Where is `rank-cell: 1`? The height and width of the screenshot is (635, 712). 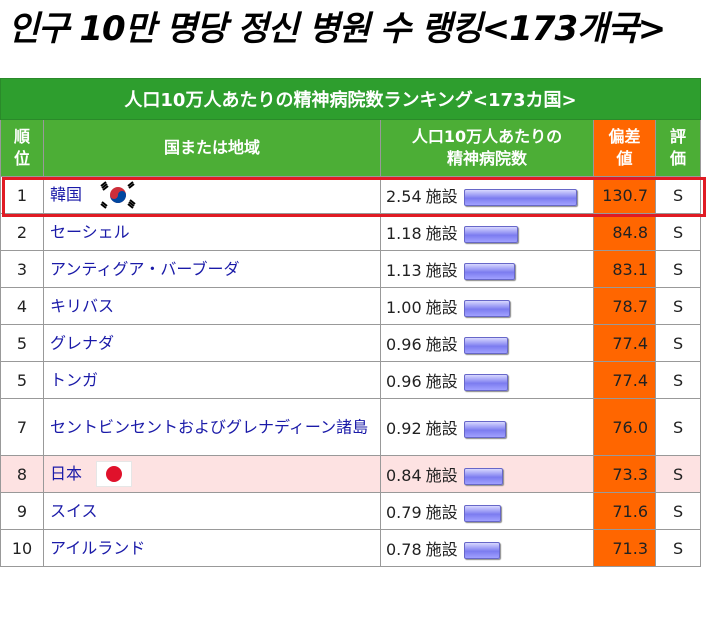
rank-cell: 1 is located at coordinates (22, 195).